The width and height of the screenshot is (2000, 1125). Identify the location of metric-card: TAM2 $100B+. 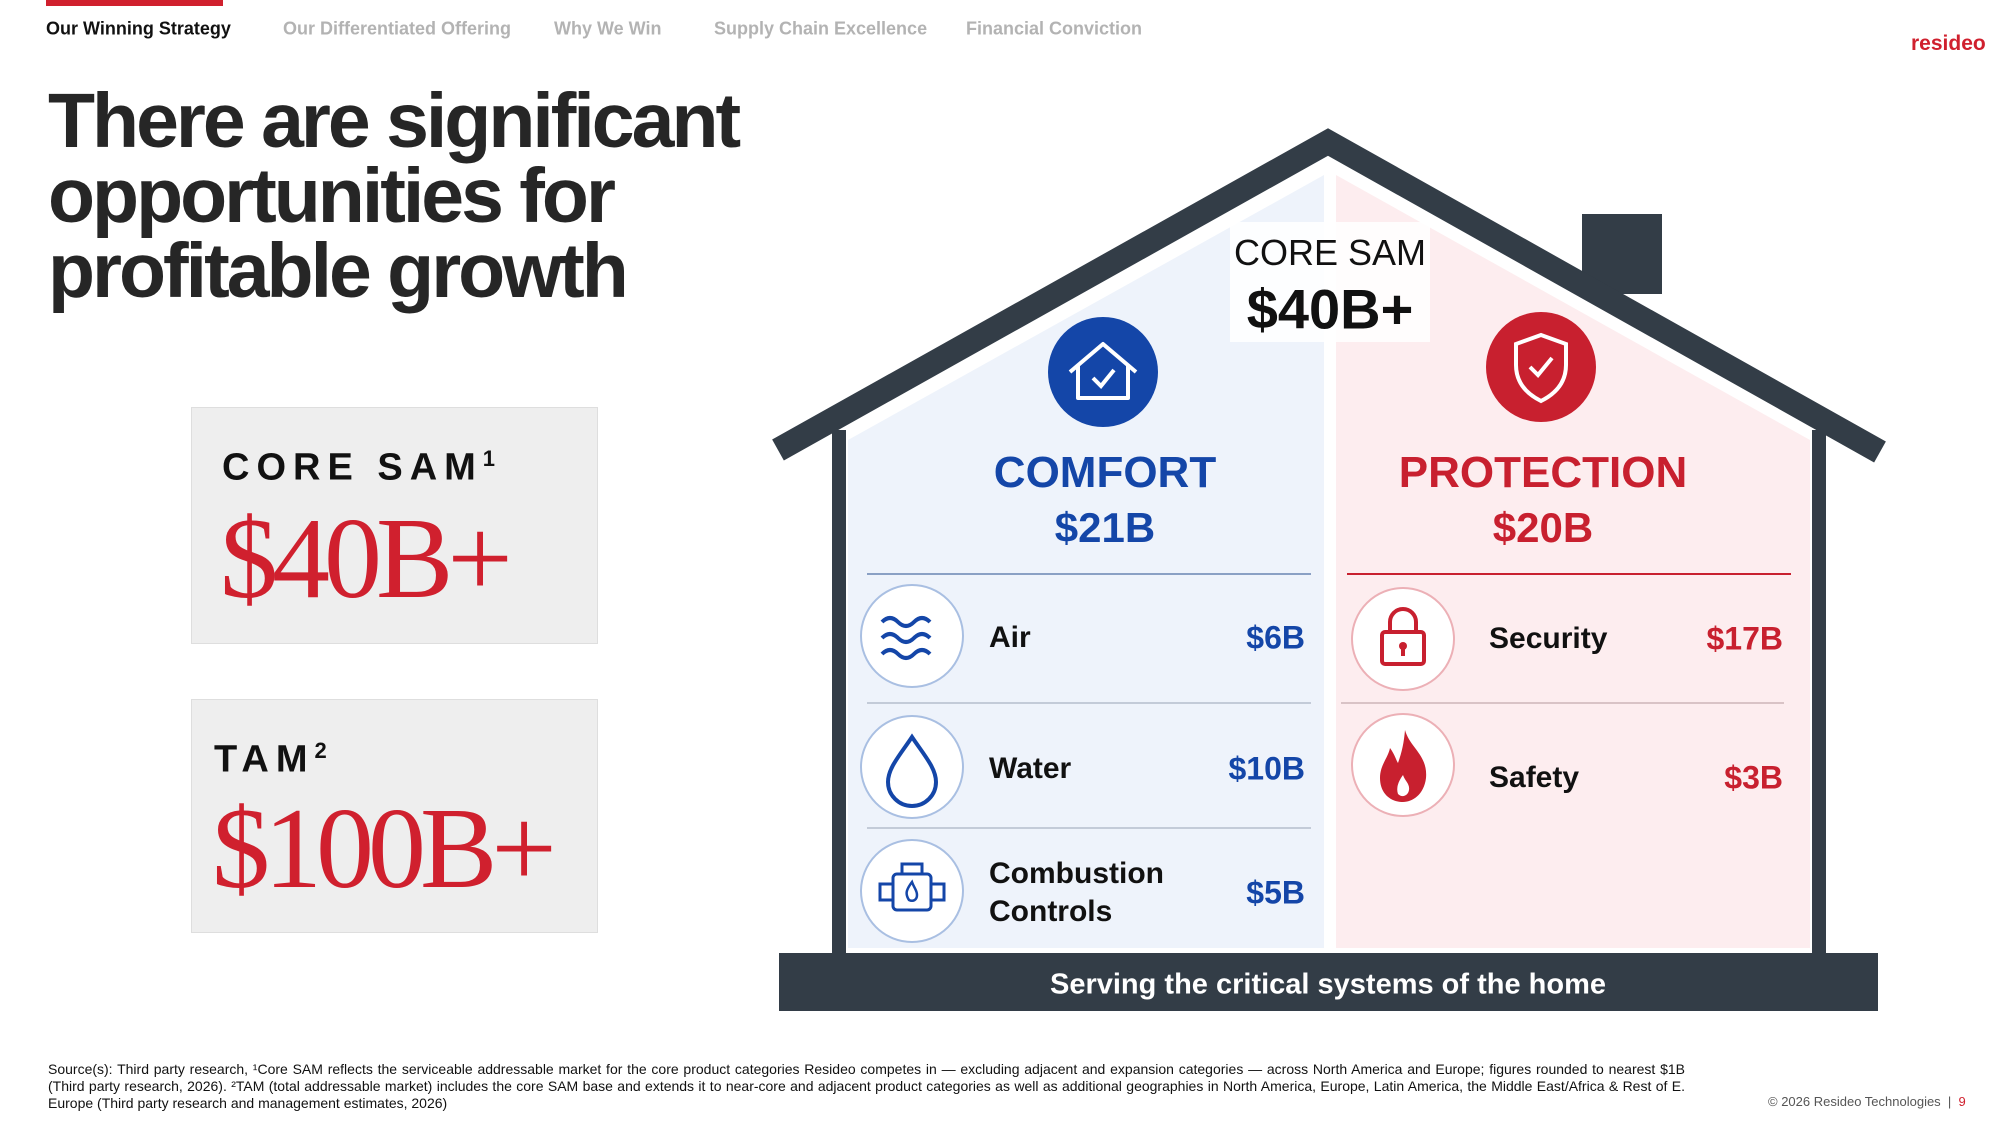
(394, 816).